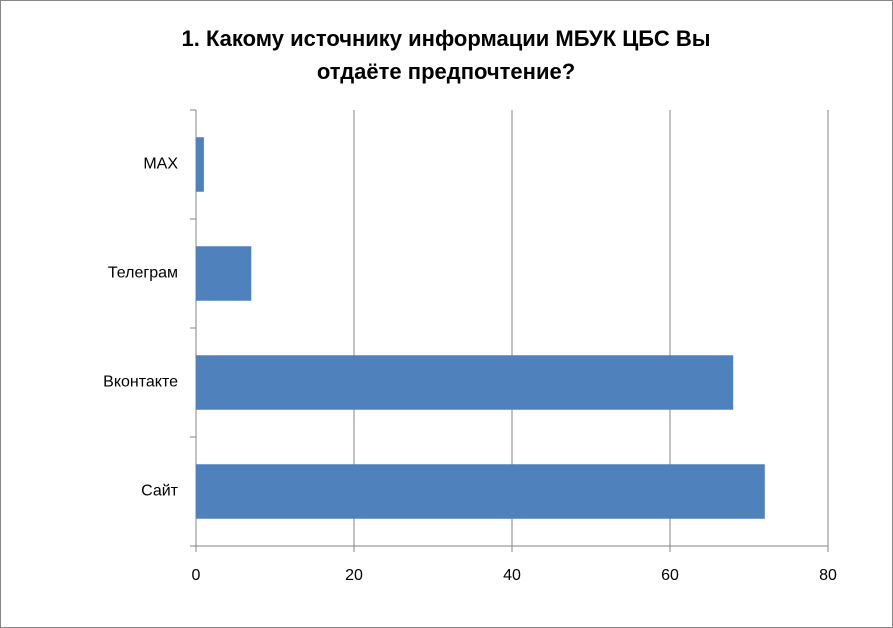  I want to click on y-tick-label: Вконтакте, so click(140, 382).